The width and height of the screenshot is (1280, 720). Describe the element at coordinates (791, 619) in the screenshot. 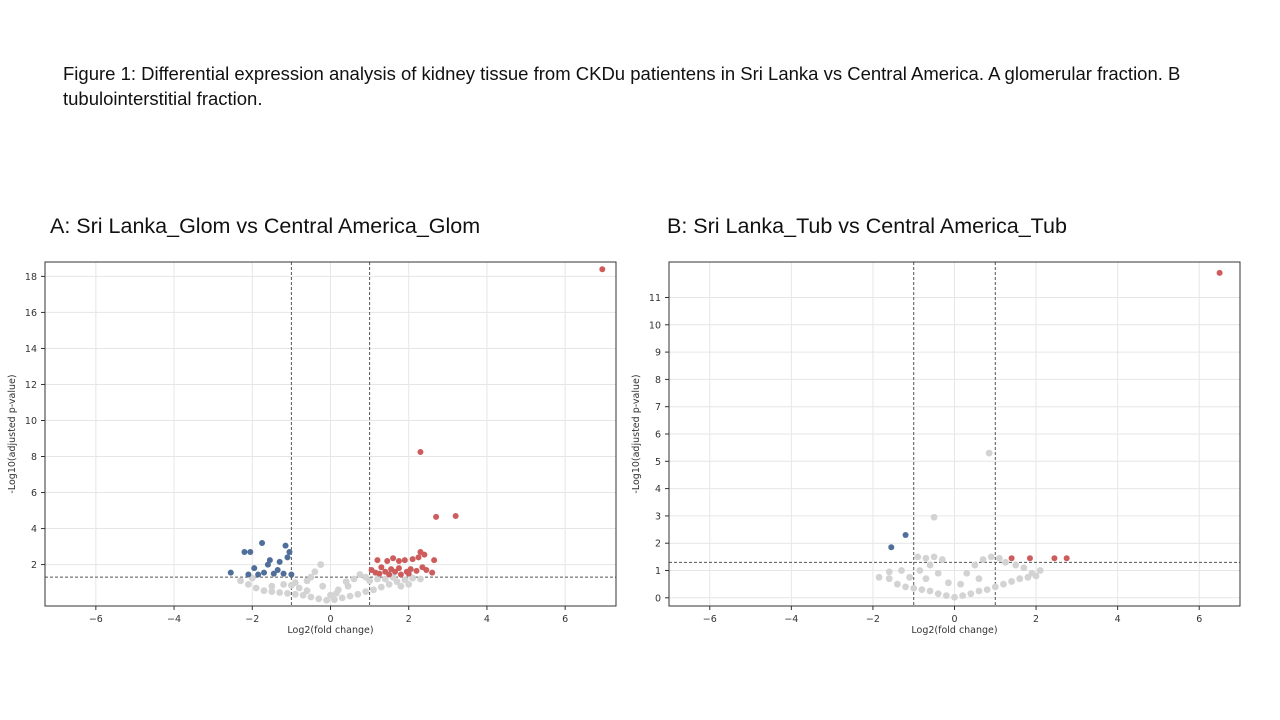

I see `x-tick-label: −4` at that location.